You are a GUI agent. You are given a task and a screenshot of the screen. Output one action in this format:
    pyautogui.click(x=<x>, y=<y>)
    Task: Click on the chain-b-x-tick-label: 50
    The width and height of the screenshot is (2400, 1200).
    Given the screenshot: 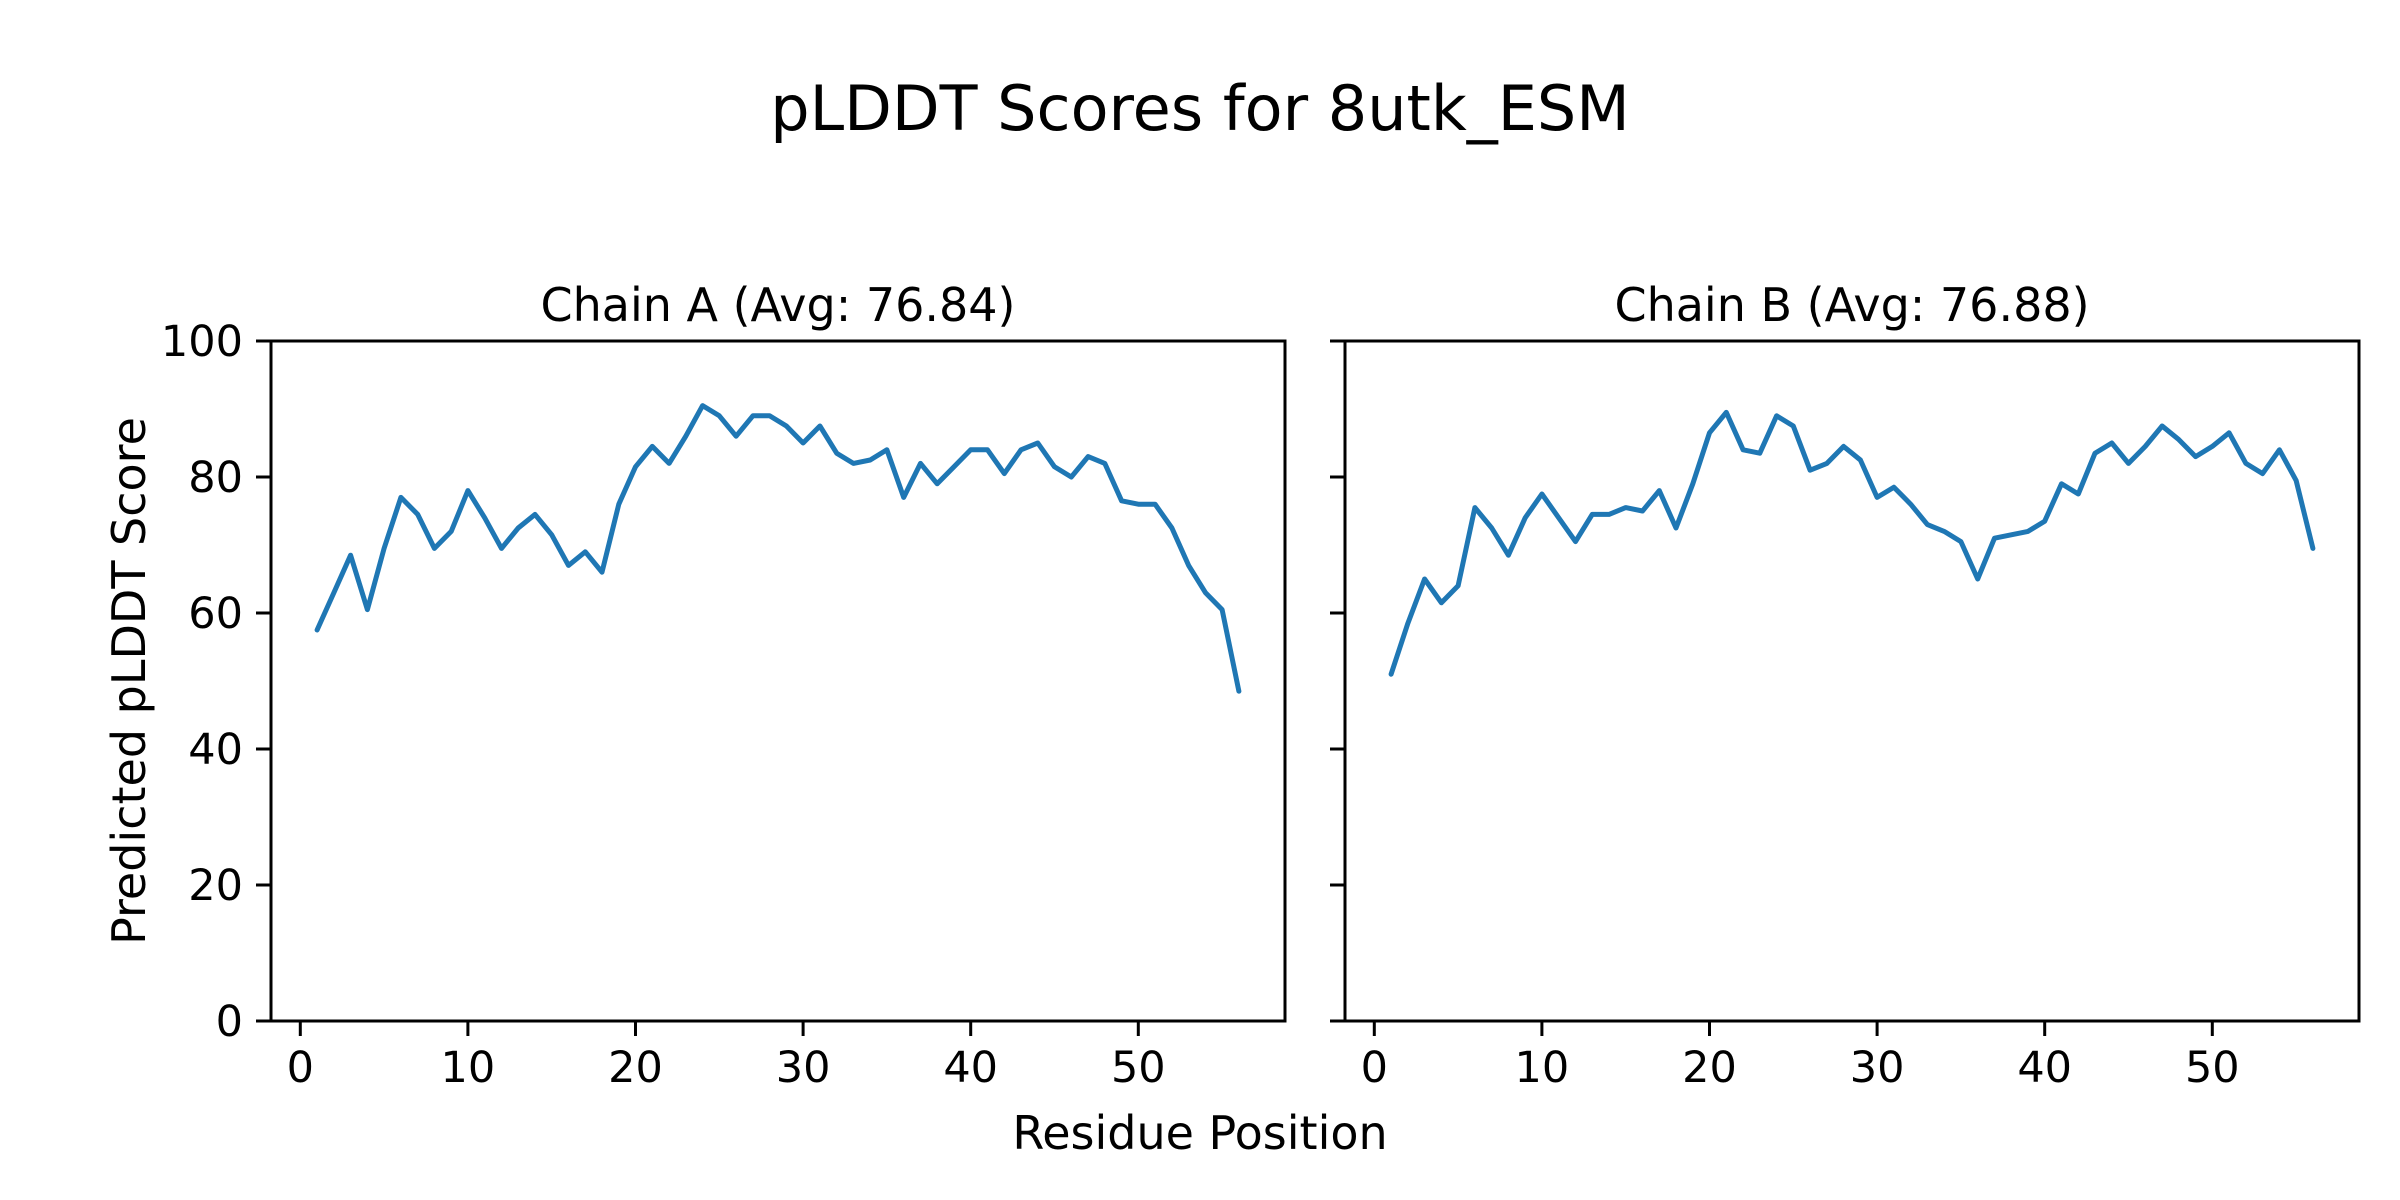 What is the action you would take?
    pyautogui.click(x=2212, y=1068)
    